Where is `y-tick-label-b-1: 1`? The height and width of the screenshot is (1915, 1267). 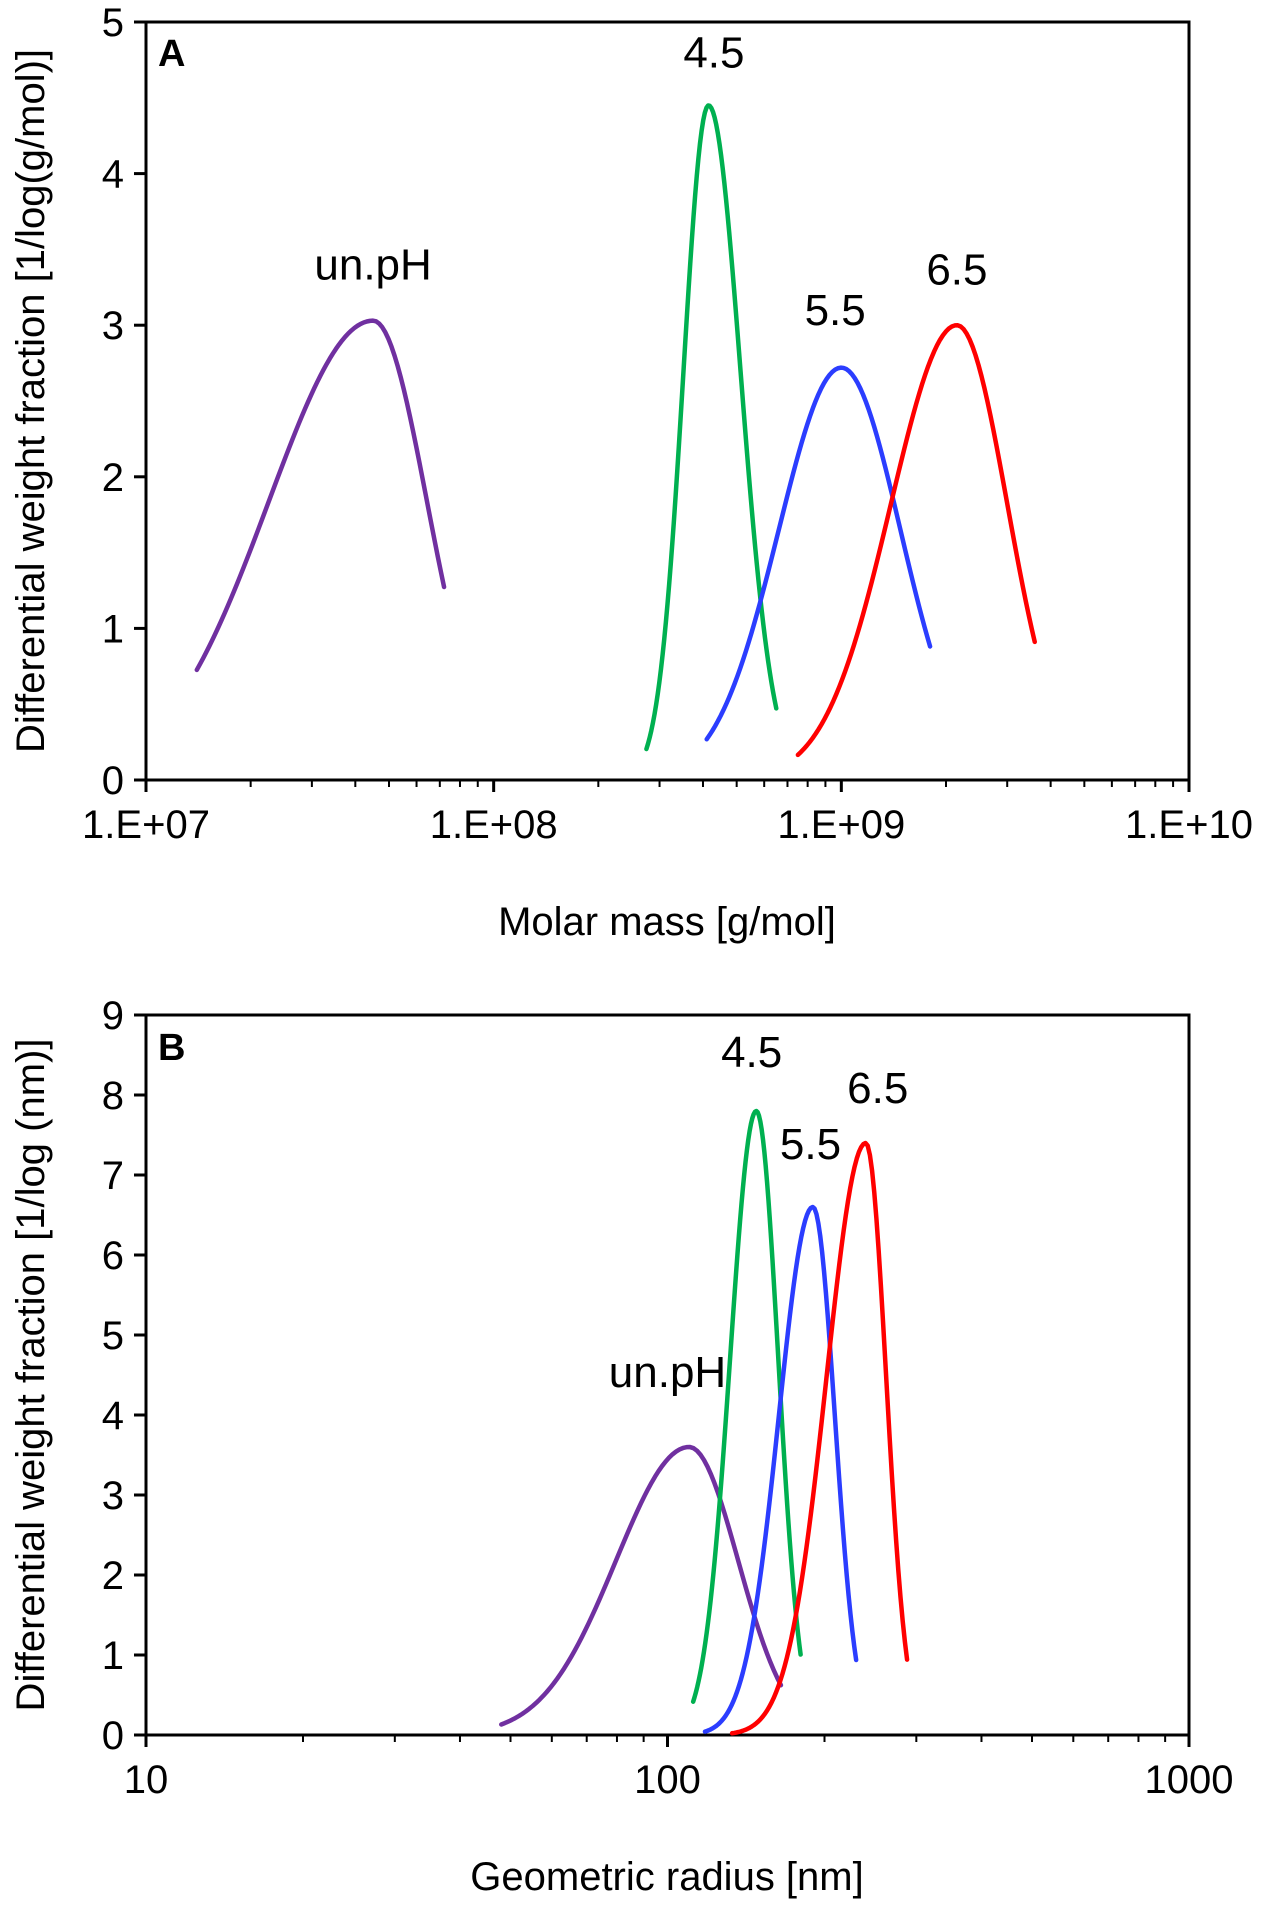 y-tick-label-b-1: 1 is located at coordinates (113, 1656).